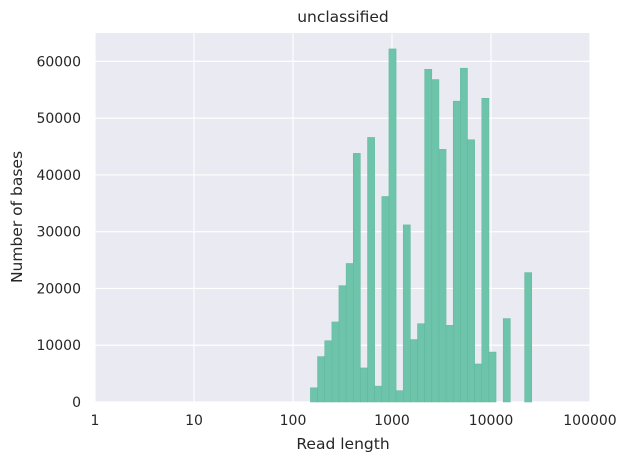 The image size is (629, 463). I want to click on y-tick-label: 30000, so click(58, 233).